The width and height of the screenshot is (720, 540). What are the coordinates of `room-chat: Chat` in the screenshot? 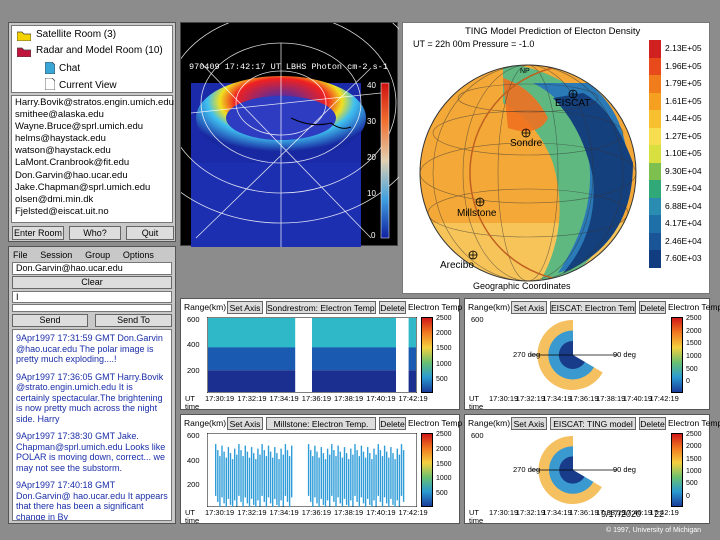 It's located at (70, 68).